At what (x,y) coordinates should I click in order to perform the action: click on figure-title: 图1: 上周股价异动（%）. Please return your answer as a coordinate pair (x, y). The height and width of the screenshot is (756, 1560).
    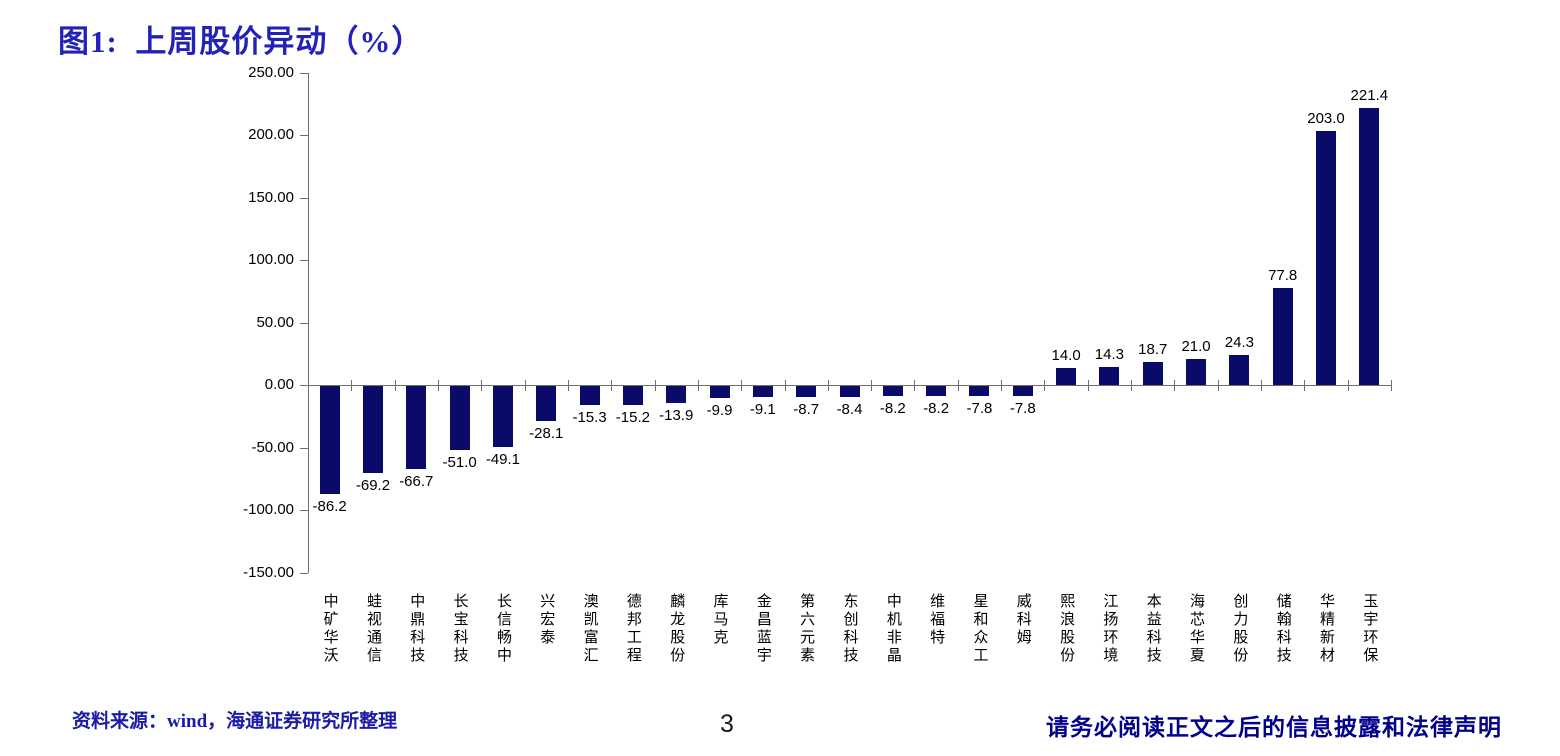
    Looking at the image, I should click on (241, 41).